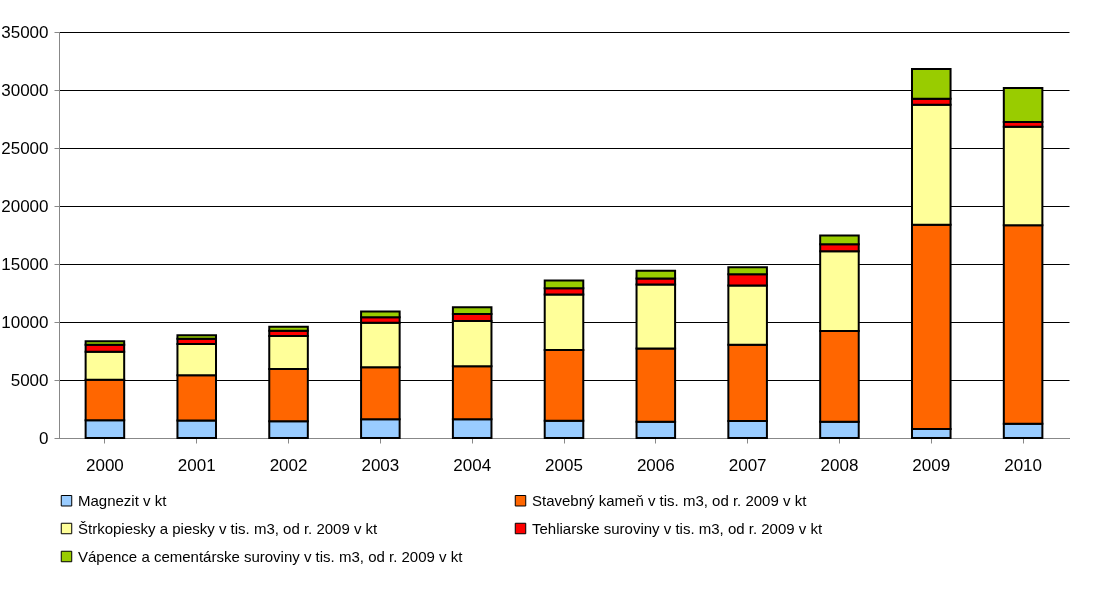 This screenshot has width=1116, height=605. What do you see at coordinates (747, 465) in the screenshot?
I see `x-tick-label: 2007` at bounding box center [747, 465].